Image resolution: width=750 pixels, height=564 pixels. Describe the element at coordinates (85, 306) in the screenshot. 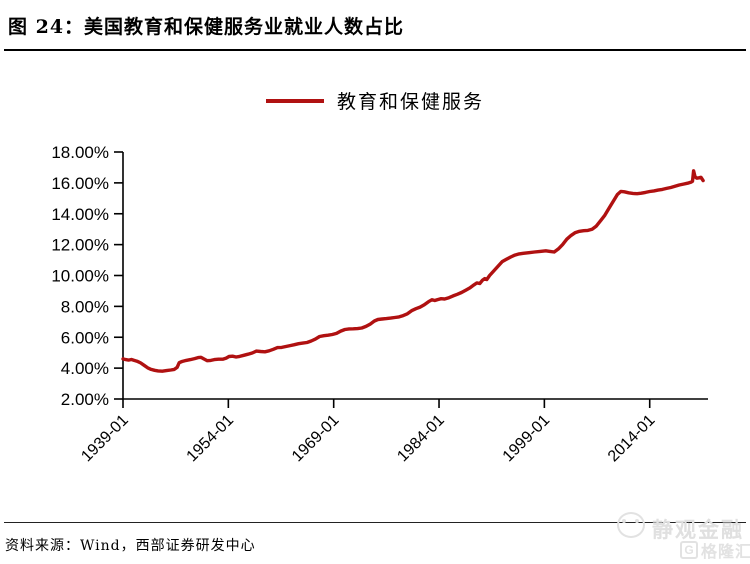

I see `y-tick-label: 8.00%` at that location.